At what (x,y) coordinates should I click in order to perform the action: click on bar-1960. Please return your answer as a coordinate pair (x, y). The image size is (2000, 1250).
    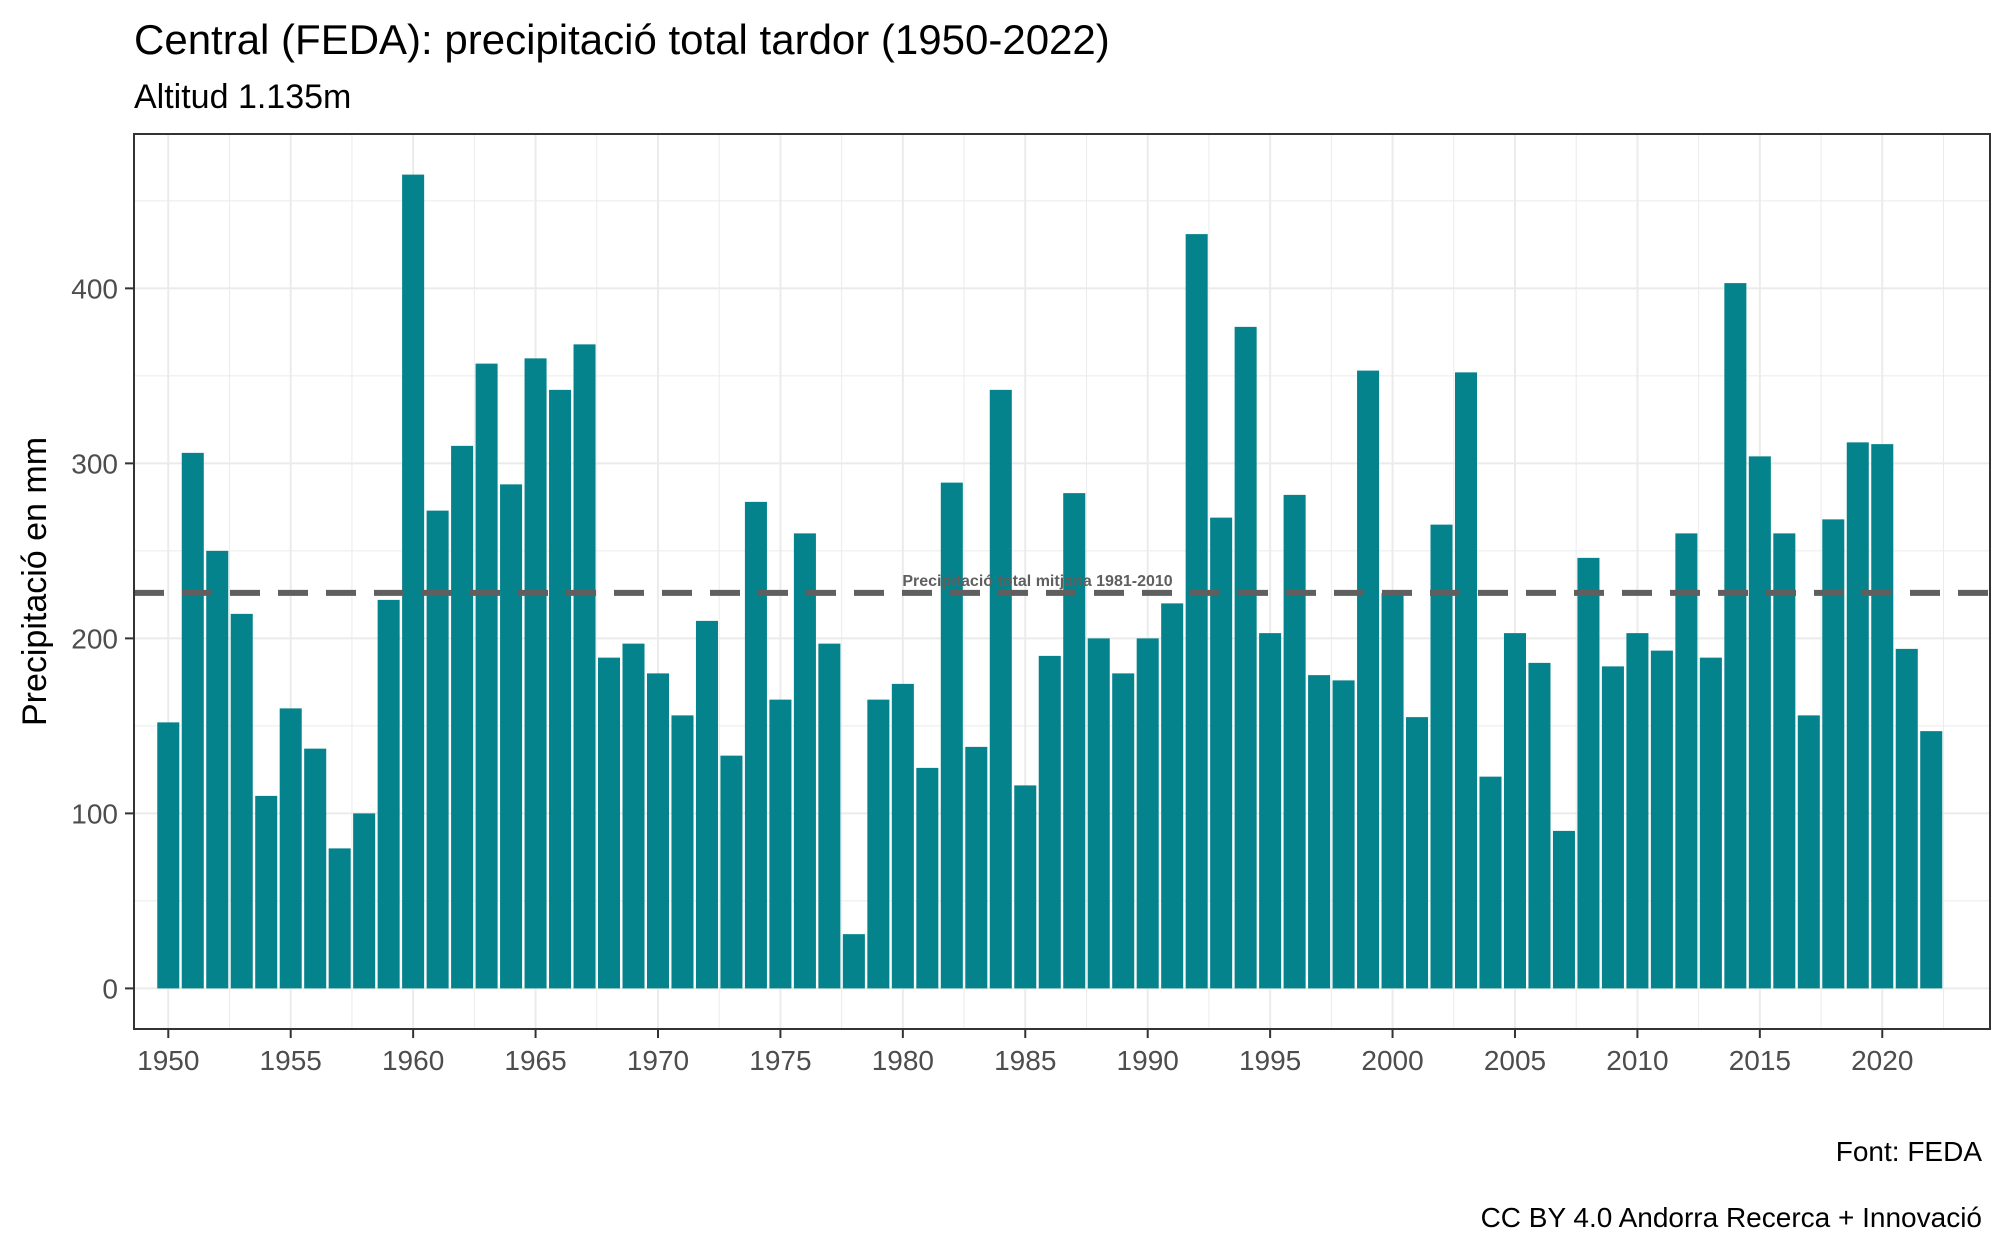
    Looking at the image, I should click on (413, 581).